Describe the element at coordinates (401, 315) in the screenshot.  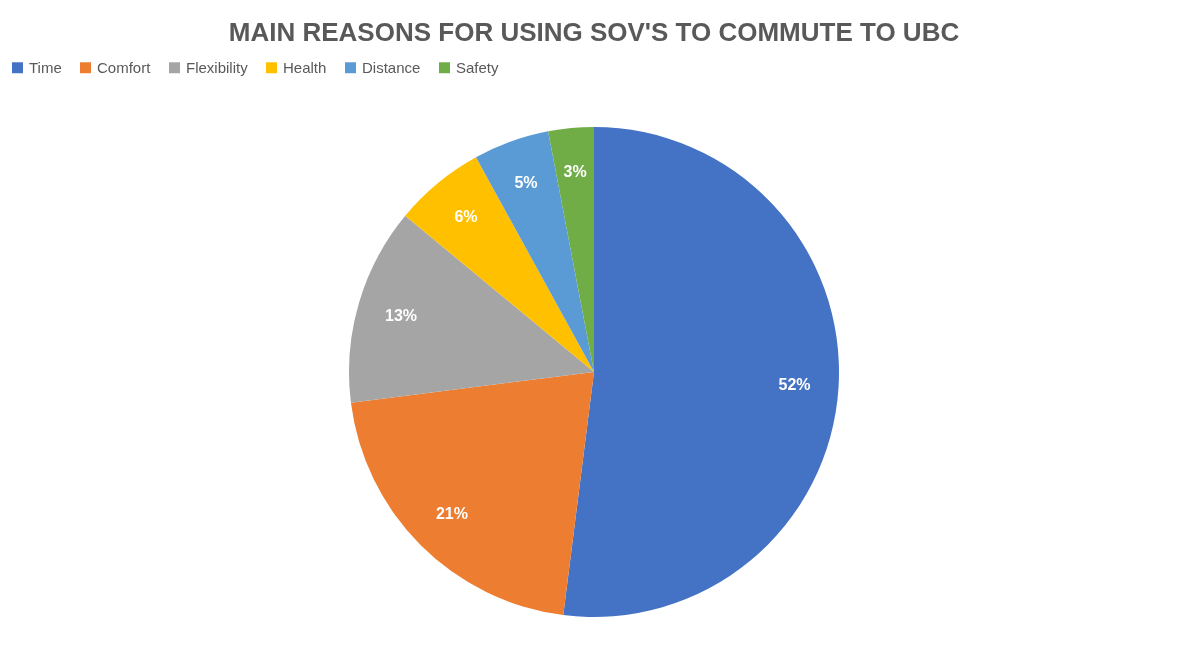
I see `data-label: 13%` at that location.